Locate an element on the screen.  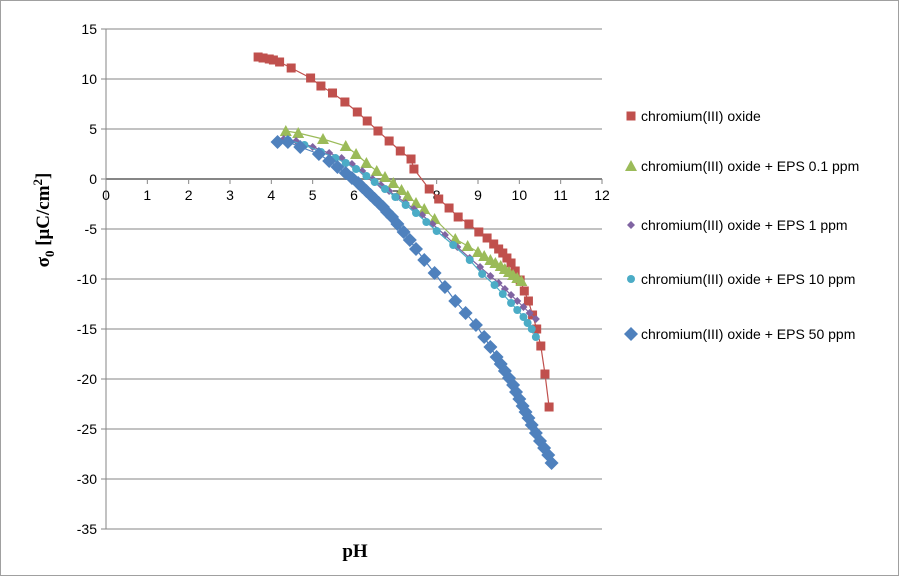
y-axis-subscript: 0 is located at coordinates (49, 254).